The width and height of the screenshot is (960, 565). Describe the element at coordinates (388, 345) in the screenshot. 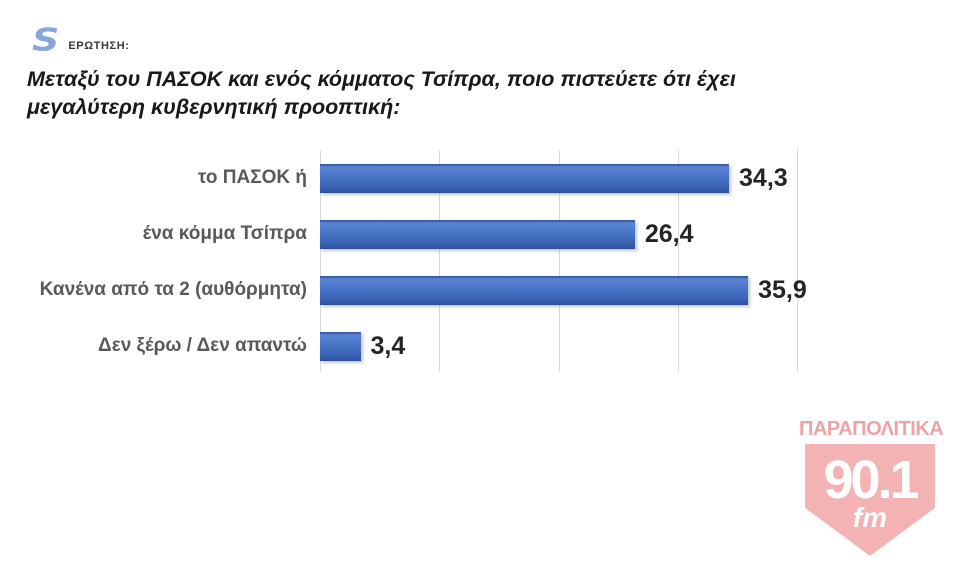

I see `bar-value-label: 3,4` at that location.